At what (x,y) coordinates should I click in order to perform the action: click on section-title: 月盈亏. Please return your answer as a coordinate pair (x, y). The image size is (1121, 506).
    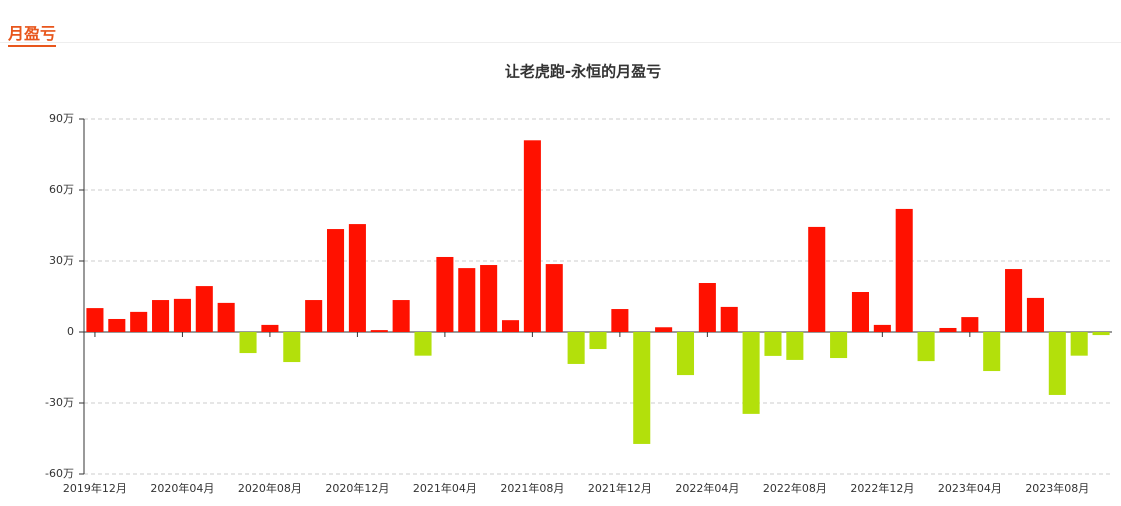
    Looking at the image, I should click on (32, 33).